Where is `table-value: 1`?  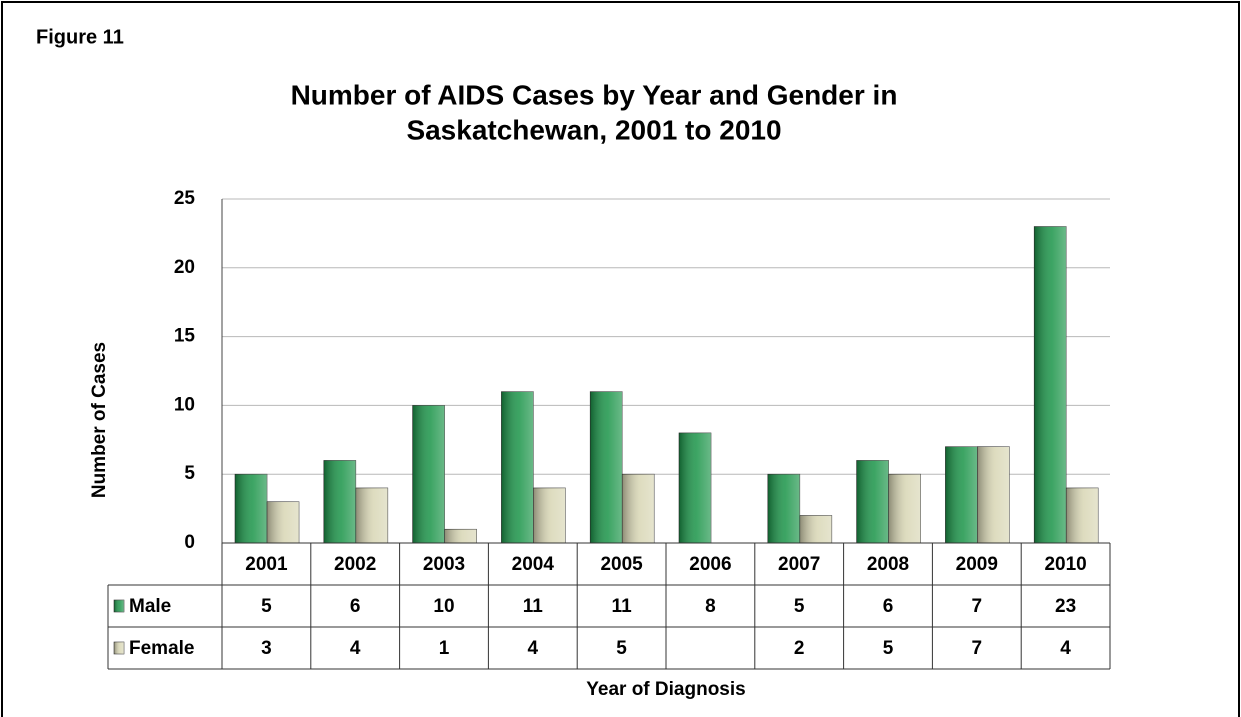
table-value: 1 is located at coordinates (444, 648).